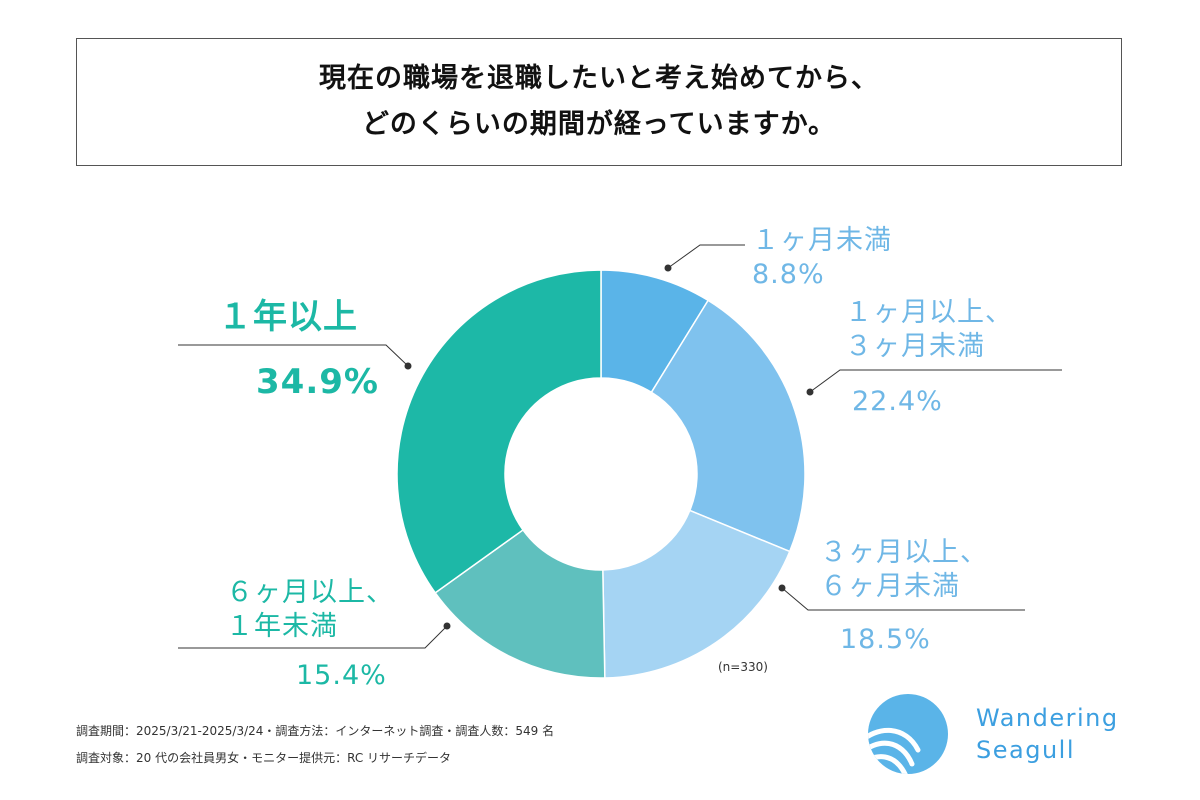 The width and height of the screenshot is (1200, 800). What do you see at coordinates (897, 401) in the screenshot?
I see `value-label-1-to-3-months: 22.4%` at bounding box center [897, 401].